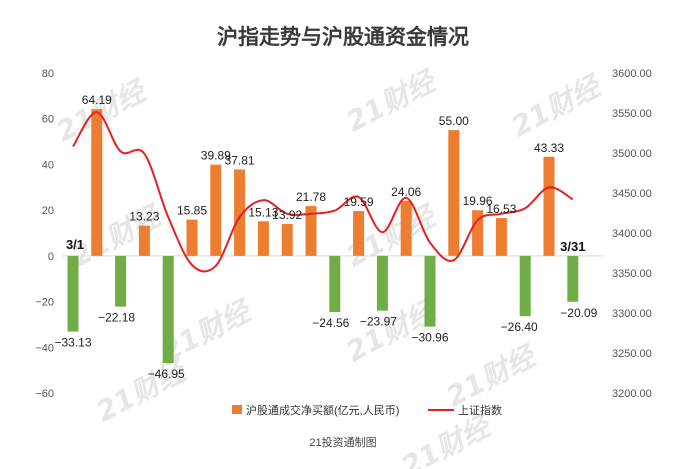  What do you see at coordinates (519, 327) in the screenshot?
I see `bar-value-label: −26.40` at bounding box center [519, 327].